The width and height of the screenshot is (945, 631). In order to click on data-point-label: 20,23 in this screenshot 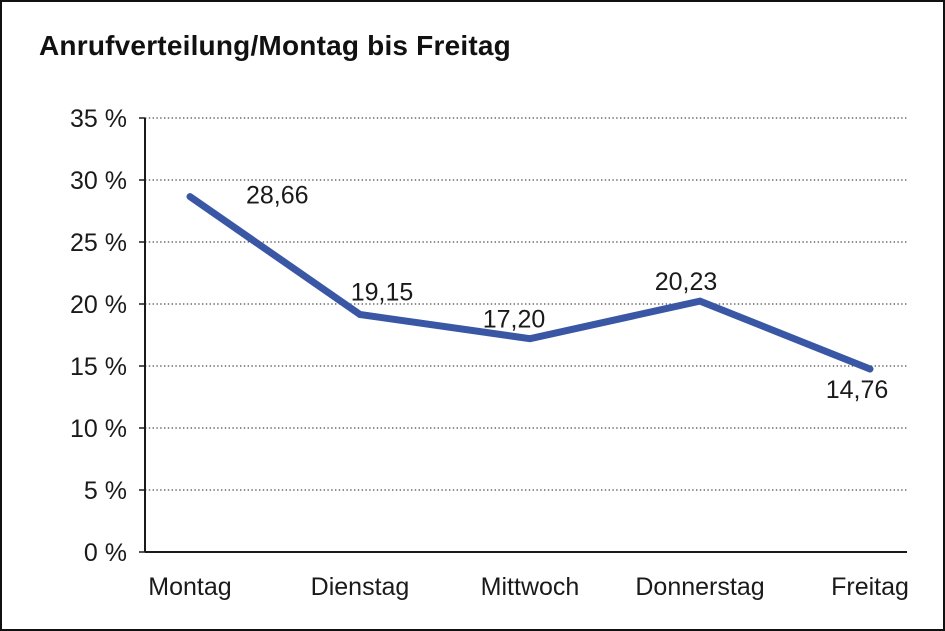, I will do `click(686, 282)`.